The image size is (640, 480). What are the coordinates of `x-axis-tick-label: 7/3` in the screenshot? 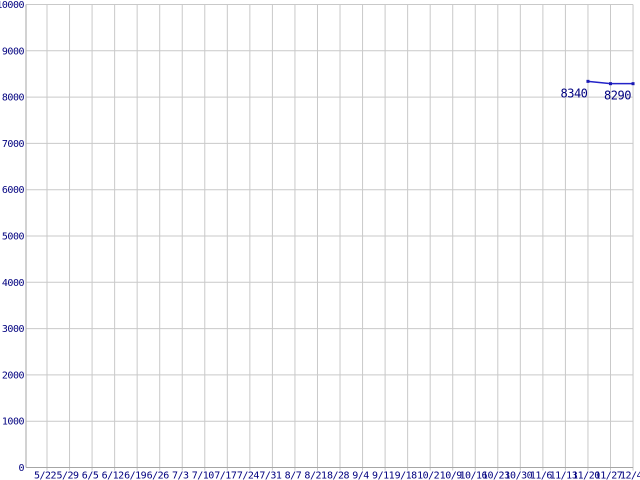 It's located at (180, 475).